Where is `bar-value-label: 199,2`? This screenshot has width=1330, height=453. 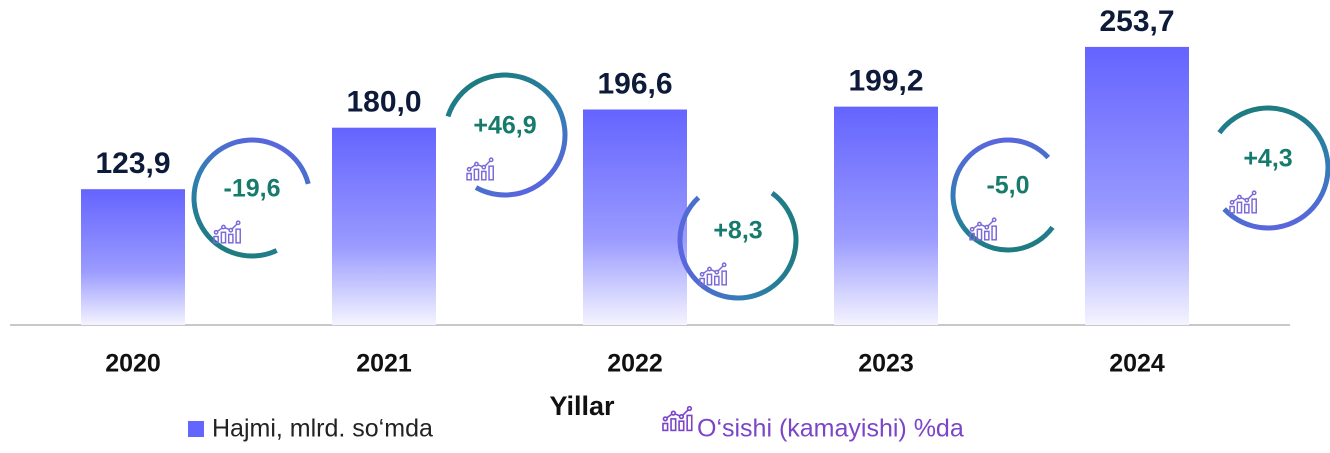
bar-value-label: 199,2 is located at coordinates (885, 81).